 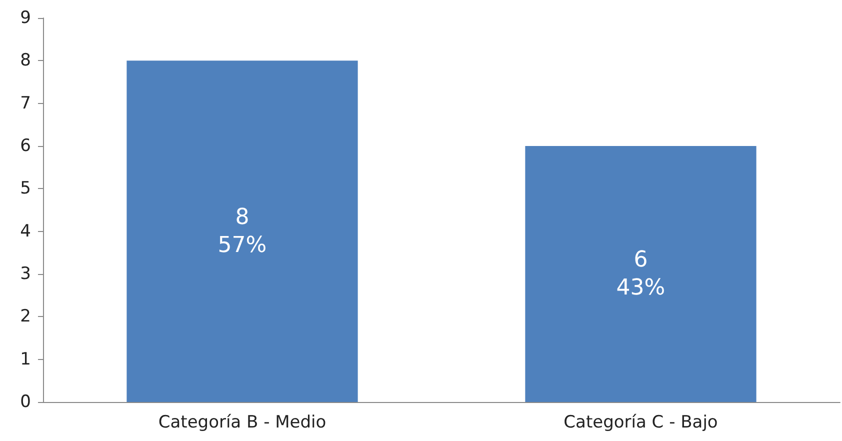 I want to click on y-tick-label: 4, so click(x=25, y=231).